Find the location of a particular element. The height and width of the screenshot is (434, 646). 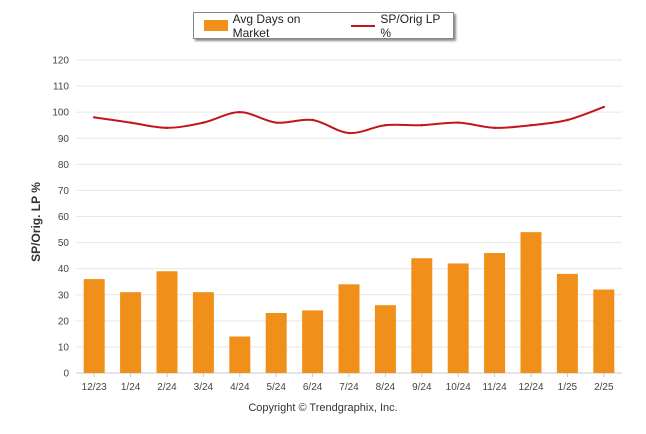

legend-item-bar: Avg Days on Market is located at coordinates (266, 26).